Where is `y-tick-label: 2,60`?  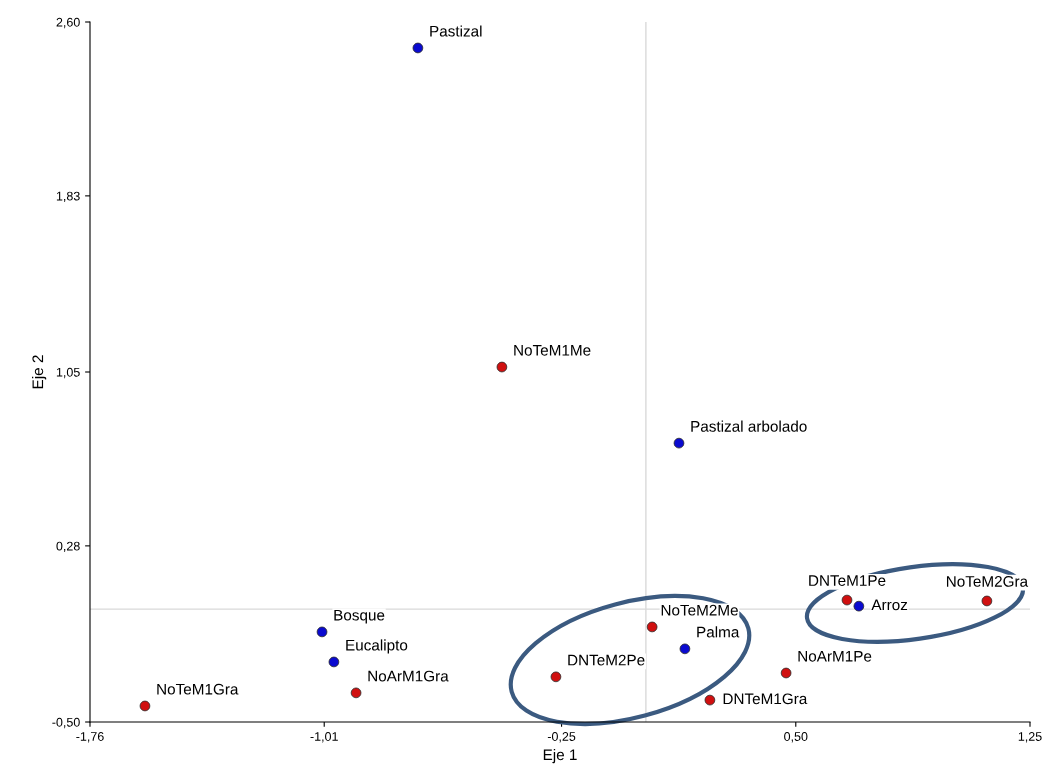 y-tick-label: 2,60 is located at coordinates (68, 23).